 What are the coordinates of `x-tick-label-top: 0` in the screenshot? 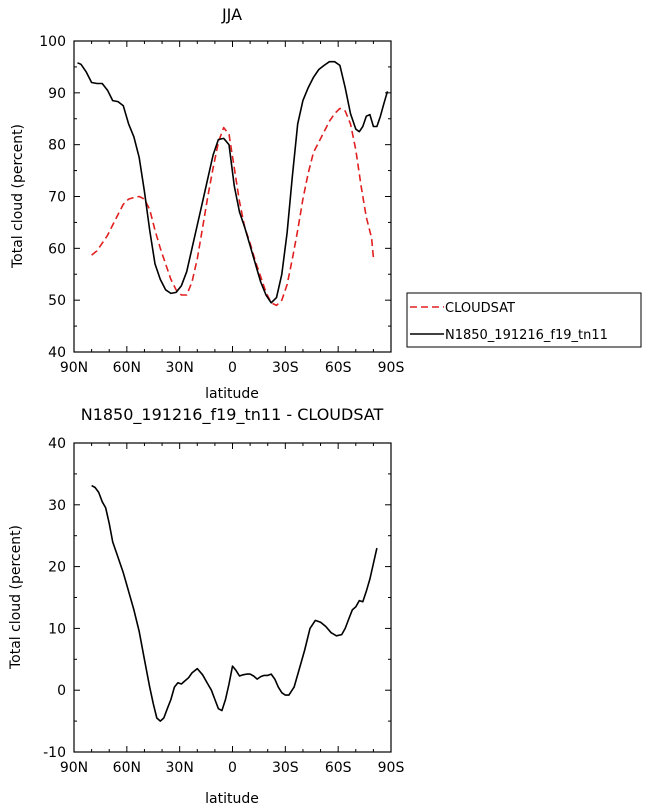 It's located at (232, 368).